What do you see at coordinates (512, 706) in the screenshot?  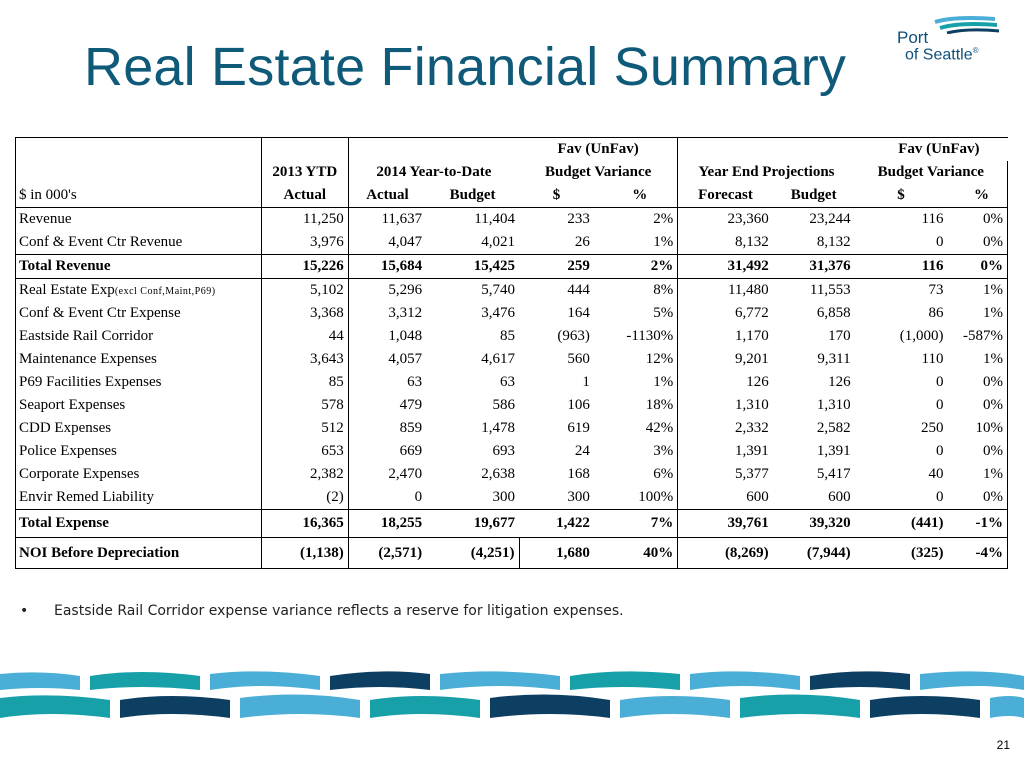 I see `wave-row-bottom` at bounding box center [512, 706].